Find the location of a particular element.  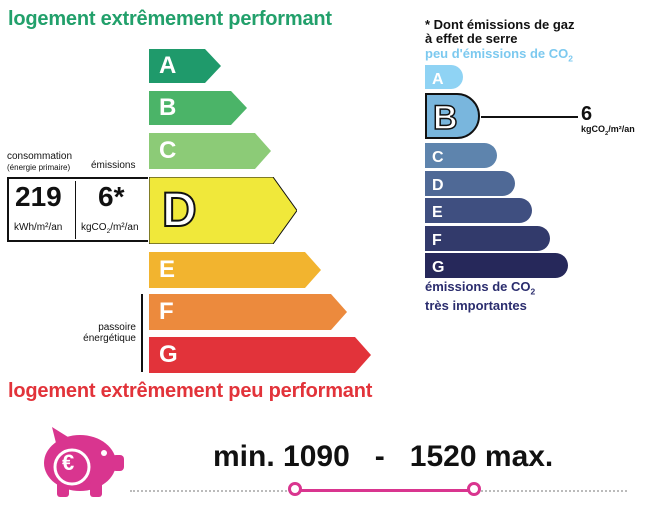

emissions-unit: kgCO2/m²/an is located at coordinates (110, 228).